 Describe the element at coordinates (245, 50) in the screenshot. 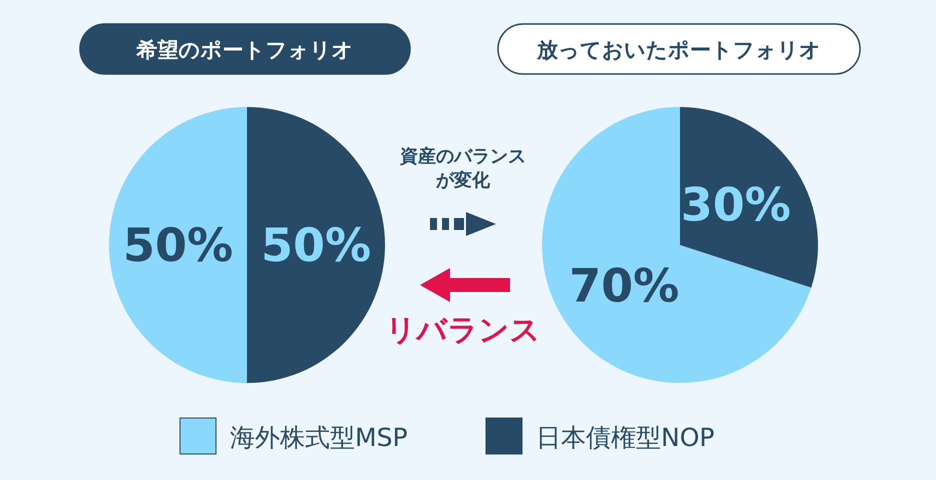

I see `chart-title: 希望のポートフォリオ` at that location.